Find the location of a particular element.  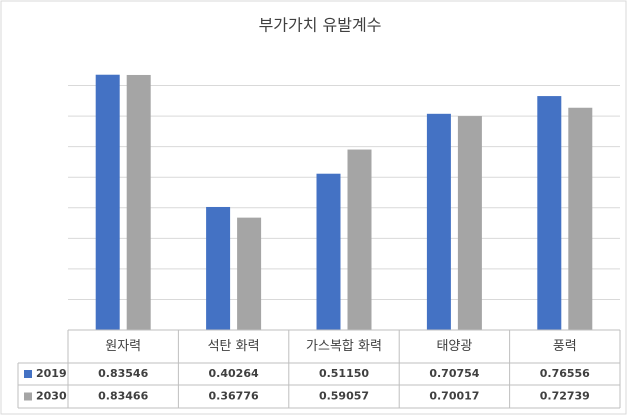

table-value: 0.59057 is located at coordinates (344, 396).